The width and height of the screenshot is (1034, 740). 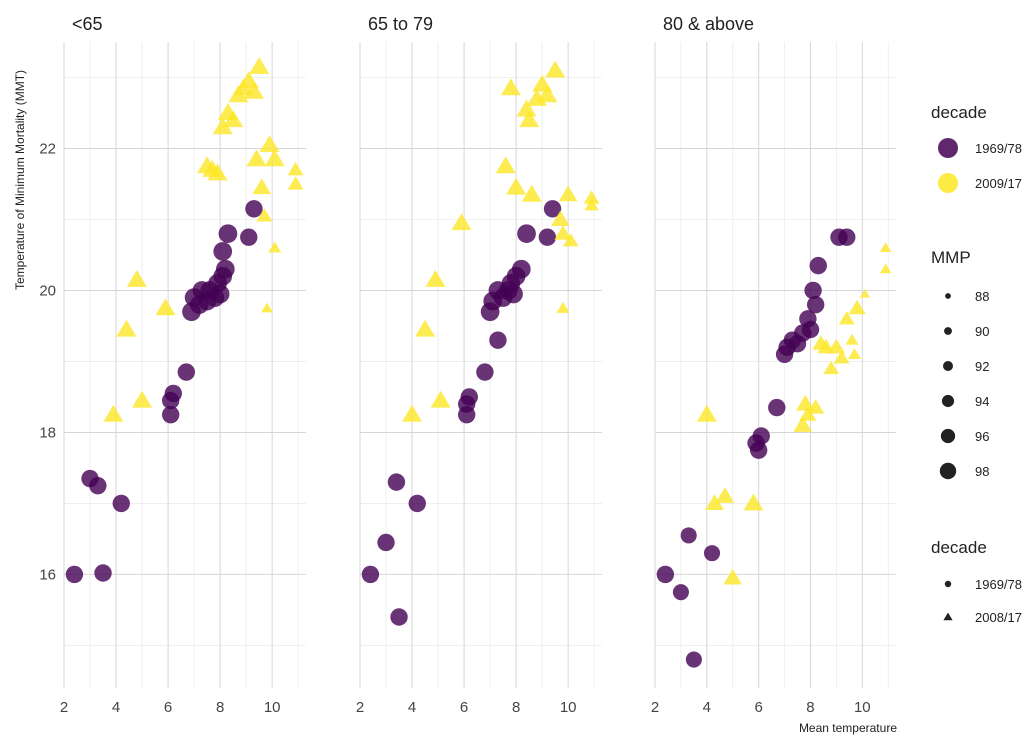 I want to click on legend-label: 96, so click(x=982, y=436).